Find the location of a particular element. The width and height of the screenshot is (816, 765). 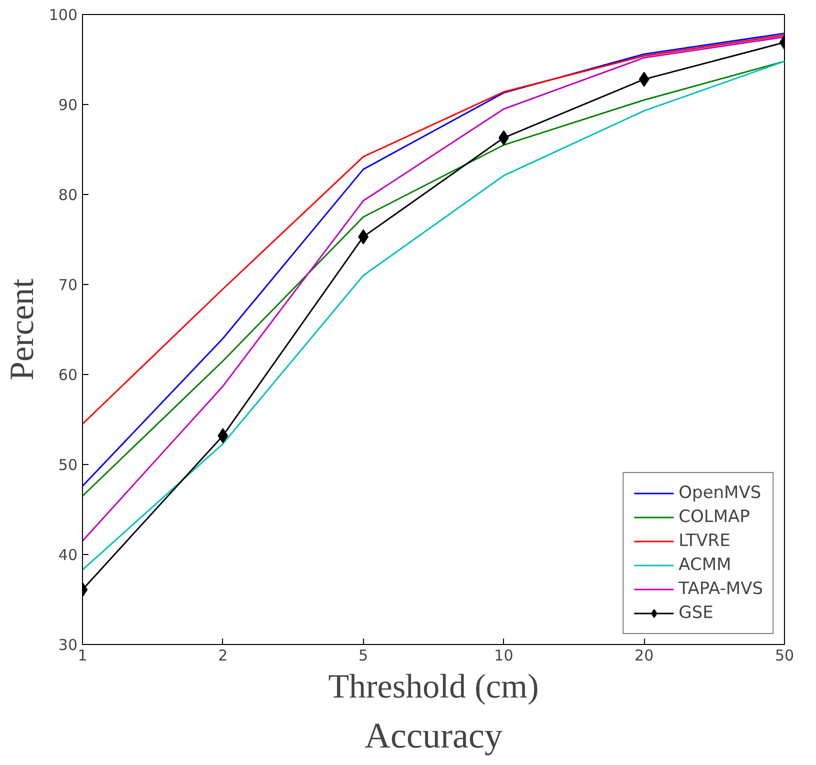

y-tick-label: 80 is located at coordinates (68, 195).